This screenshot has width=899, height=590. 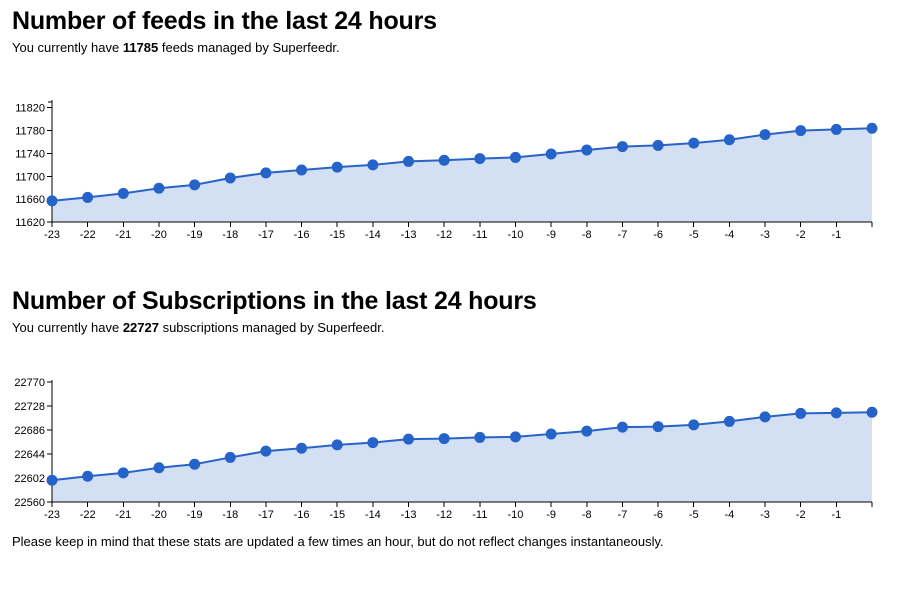 I want to click on y-tick-label: 22602, so click(x=29, y=479).